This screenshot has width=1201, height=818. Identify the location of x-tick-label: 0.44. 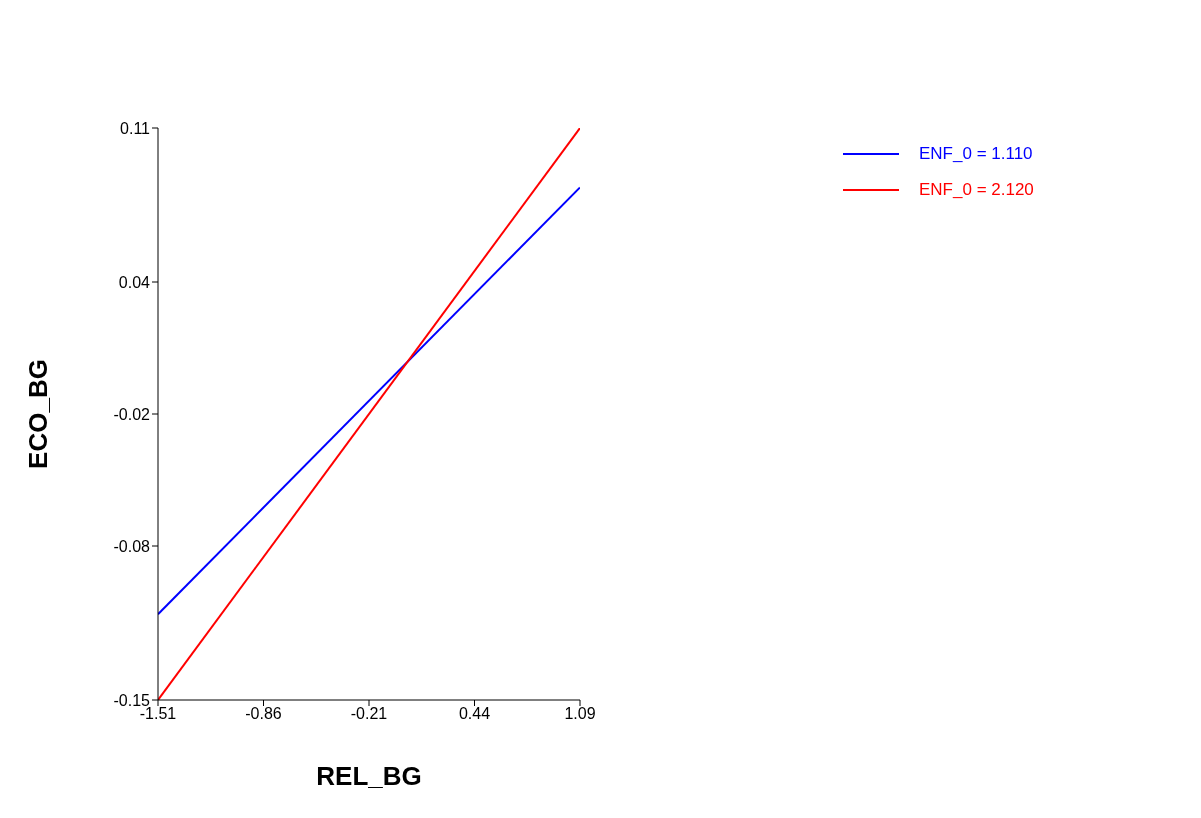
(474, 714).